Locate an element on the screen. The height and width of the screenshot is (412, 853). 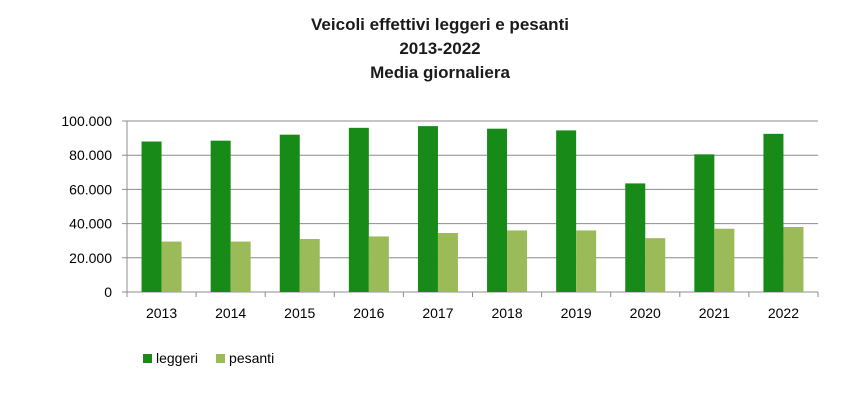
legend-swatch-leggeri is located at coordinates (147, 358).